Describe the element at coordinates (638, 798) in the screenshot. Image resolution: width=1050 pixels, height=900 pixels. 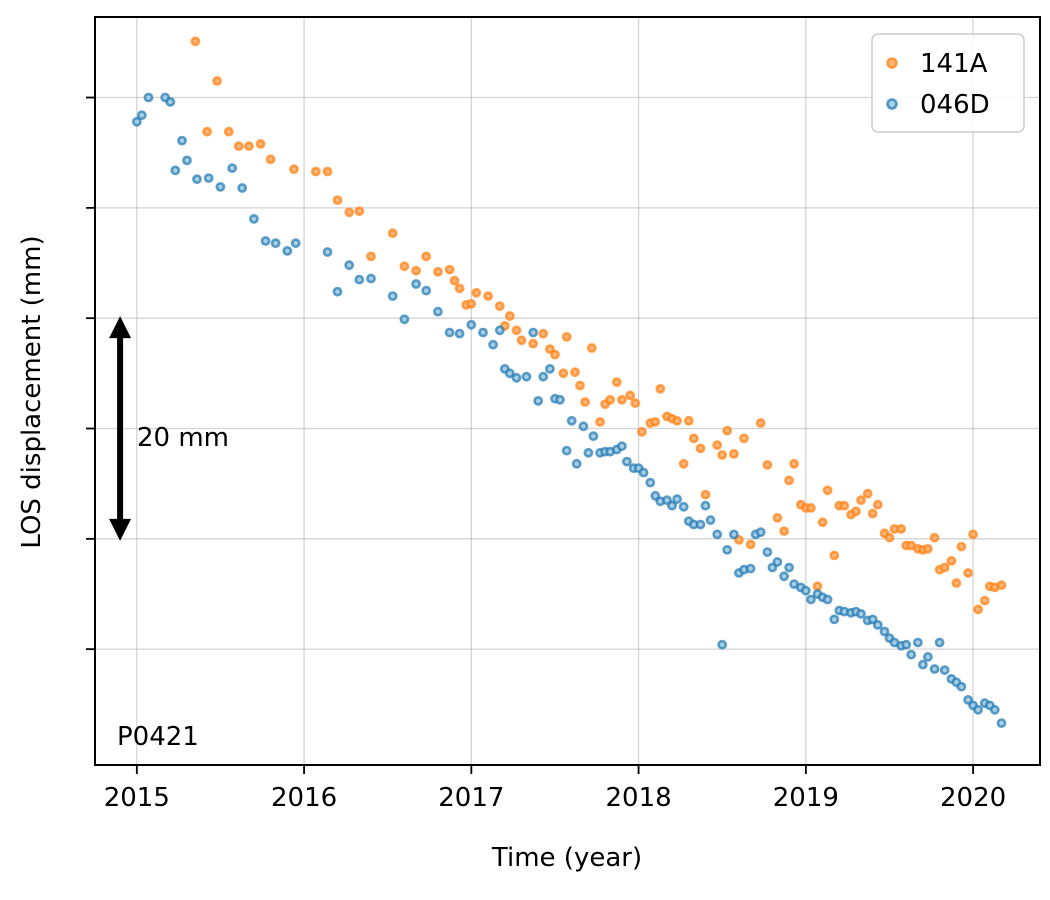
I see `x-tick-label: 2018` at that location.